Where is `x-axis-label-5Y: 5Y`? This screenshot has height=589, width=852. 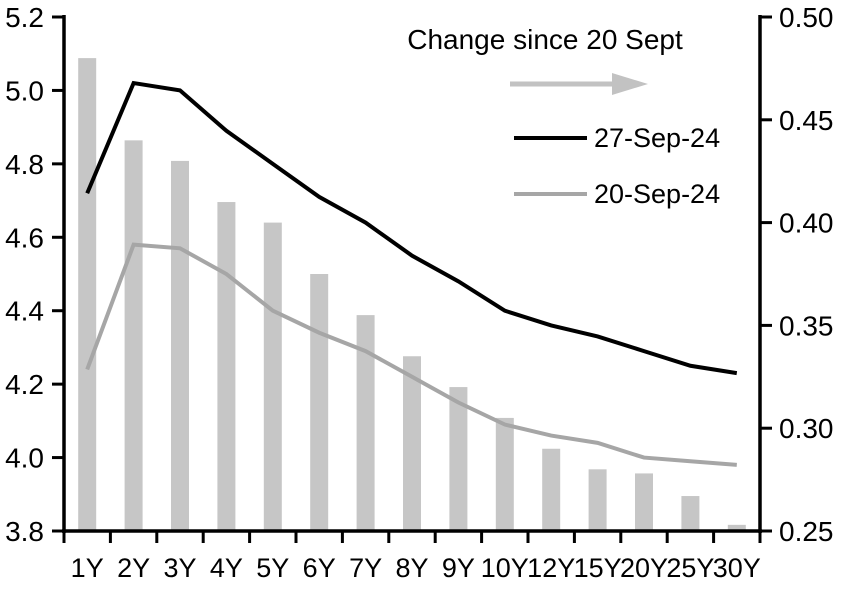
x-axis-label-5Y: 5Y is located at coordinates (272, 568).